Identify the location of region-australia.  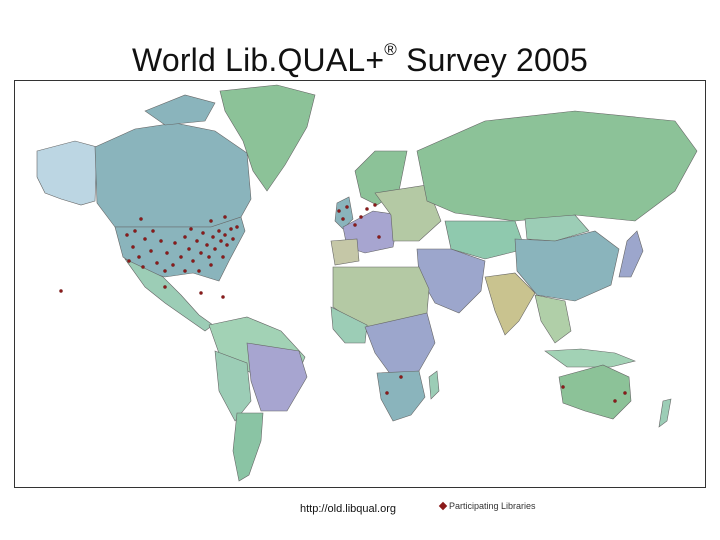
(595, 392).